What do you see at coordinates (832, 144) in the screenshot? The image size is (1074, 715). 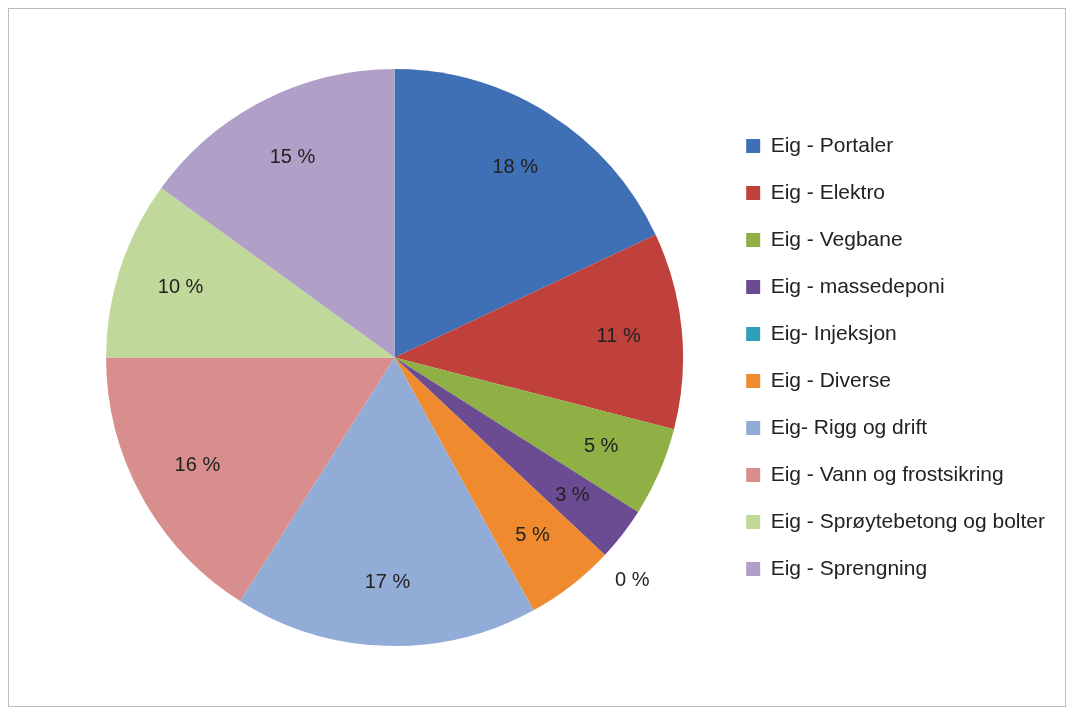 I see `legend-label: Eig - Portaler` at bounding box center [832, 144].